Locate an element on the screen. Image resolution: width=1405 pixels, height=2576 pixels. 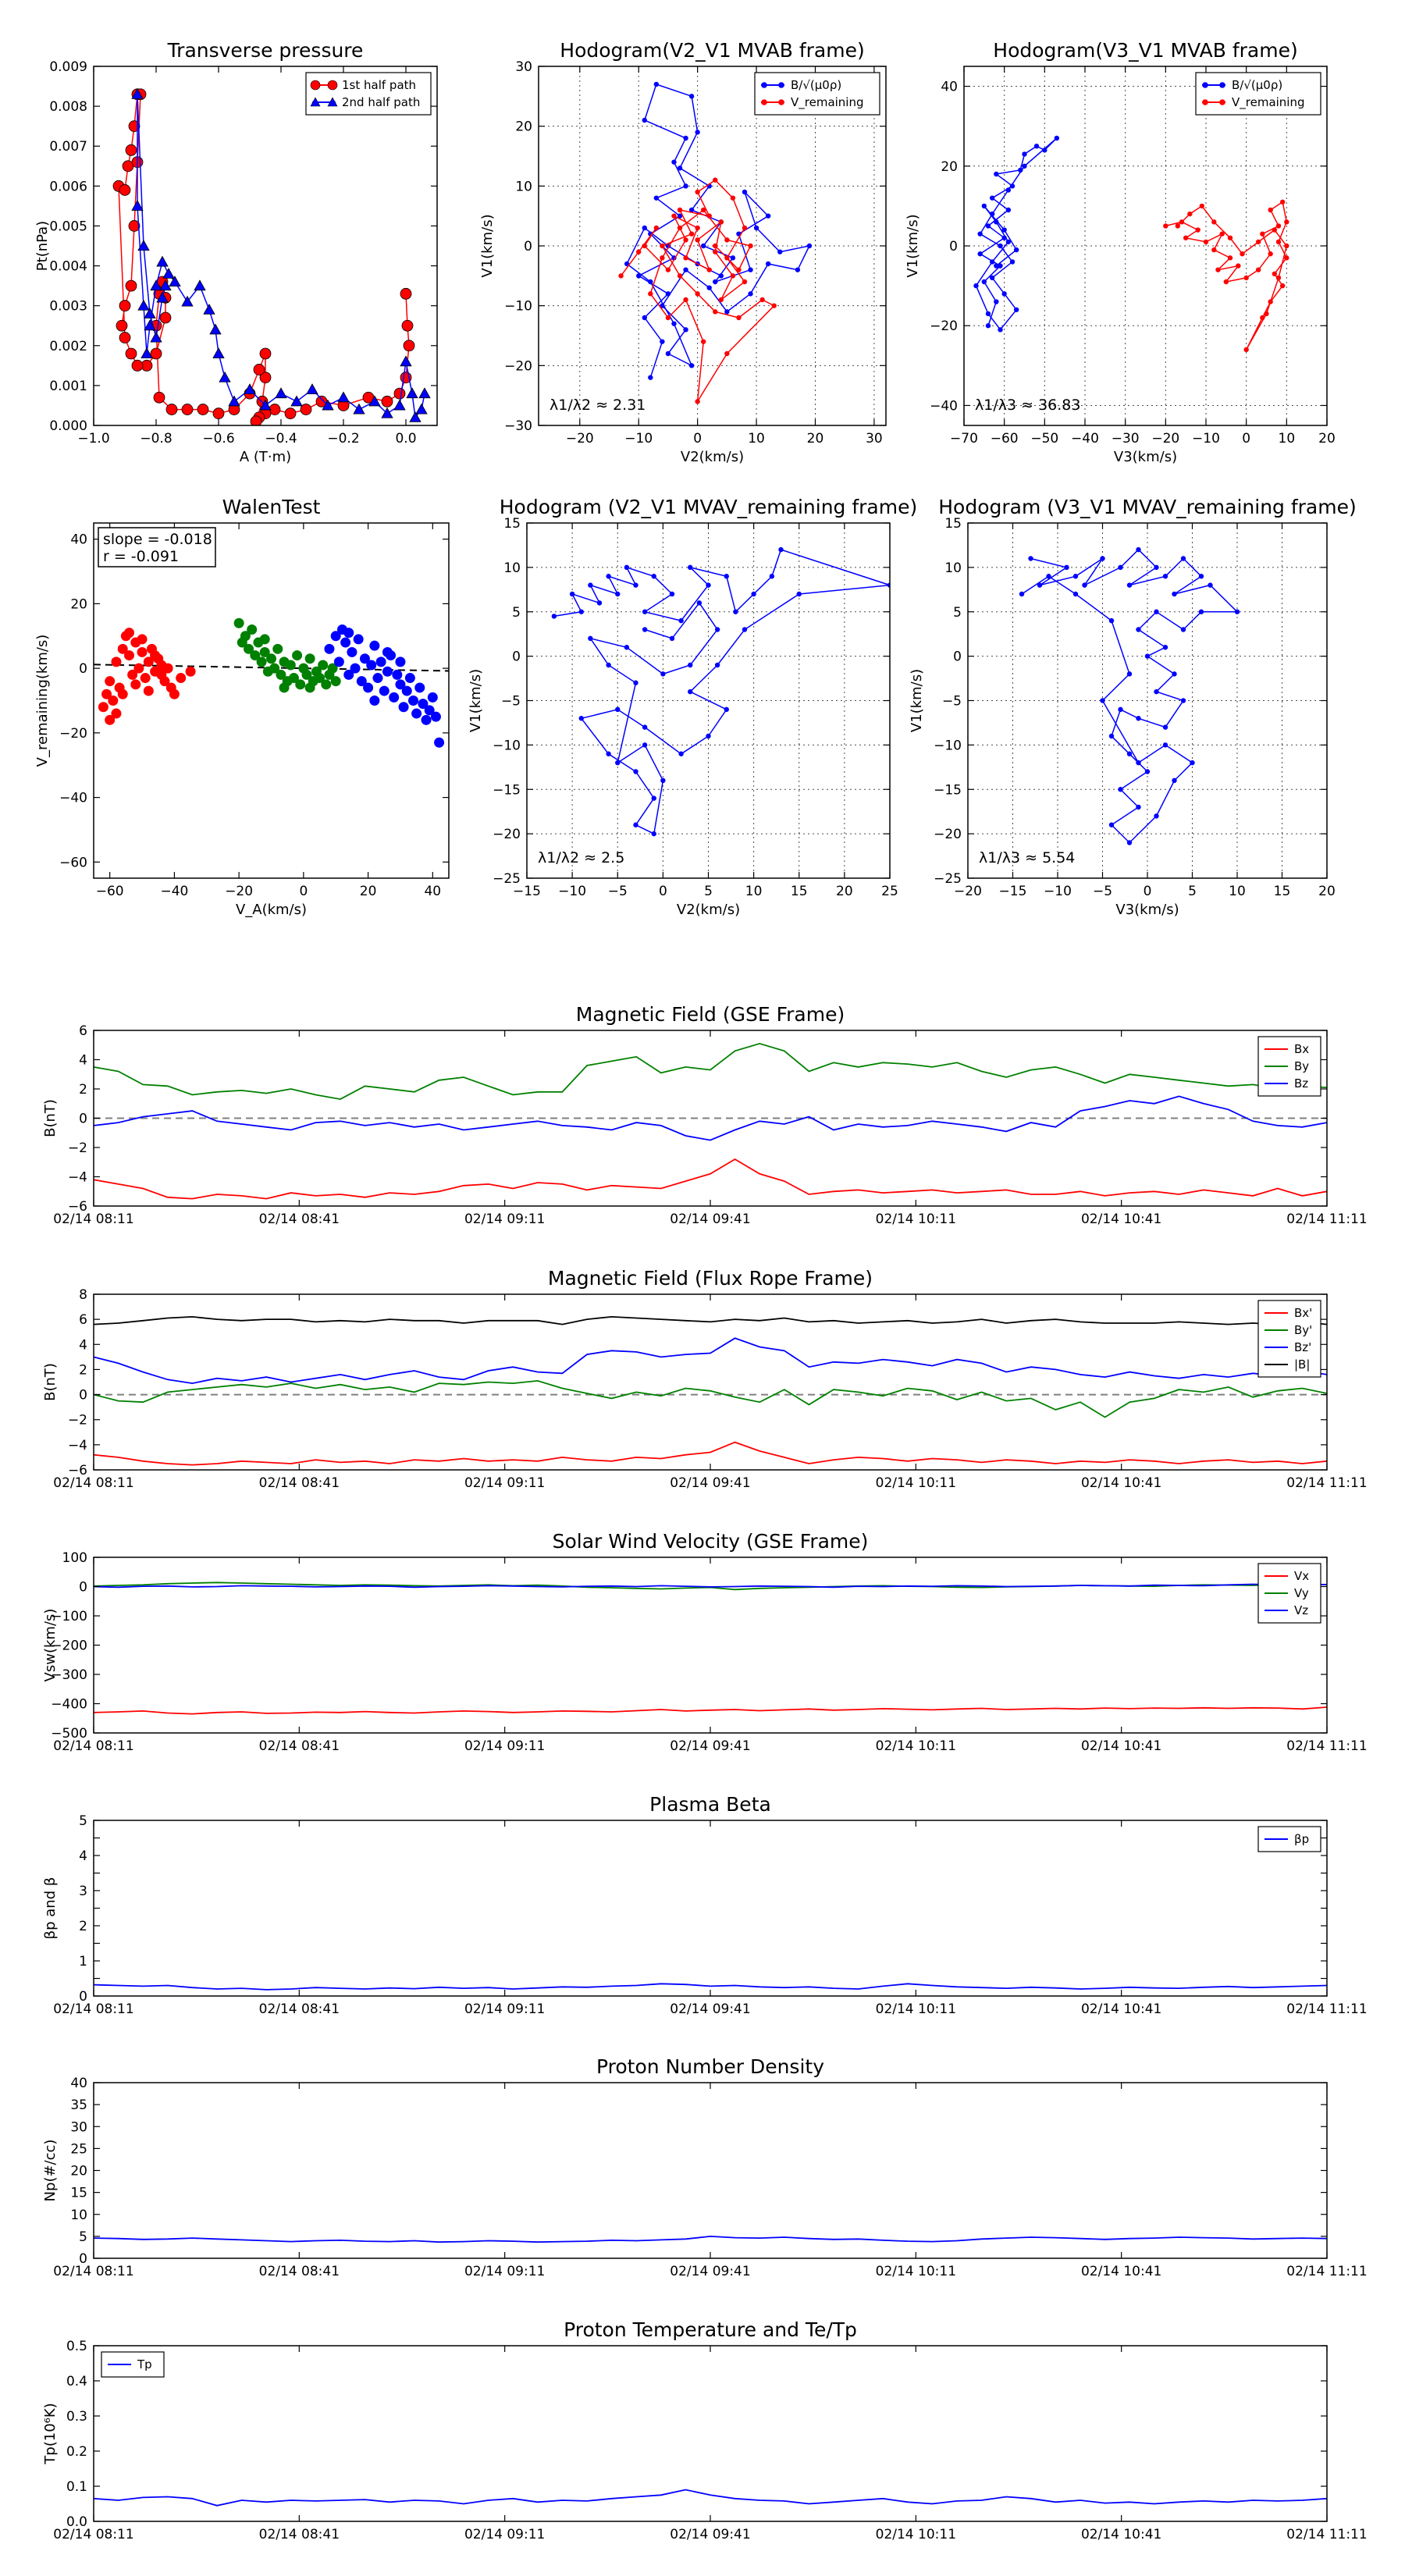
x-tick-label: 10 is located at coordinates (1288, 439).